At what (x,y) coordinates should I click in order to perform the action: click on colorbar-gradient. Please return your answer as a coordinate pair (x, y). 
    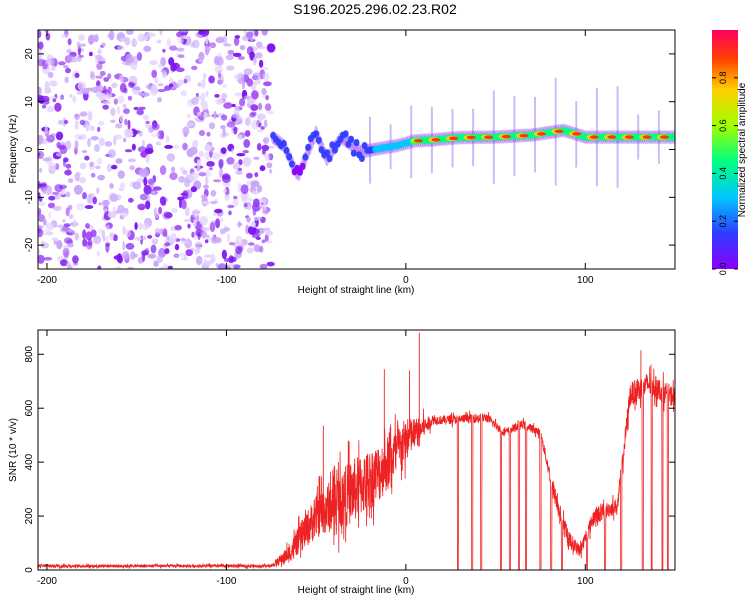
    Looking at the image, I should click on (725, 149).